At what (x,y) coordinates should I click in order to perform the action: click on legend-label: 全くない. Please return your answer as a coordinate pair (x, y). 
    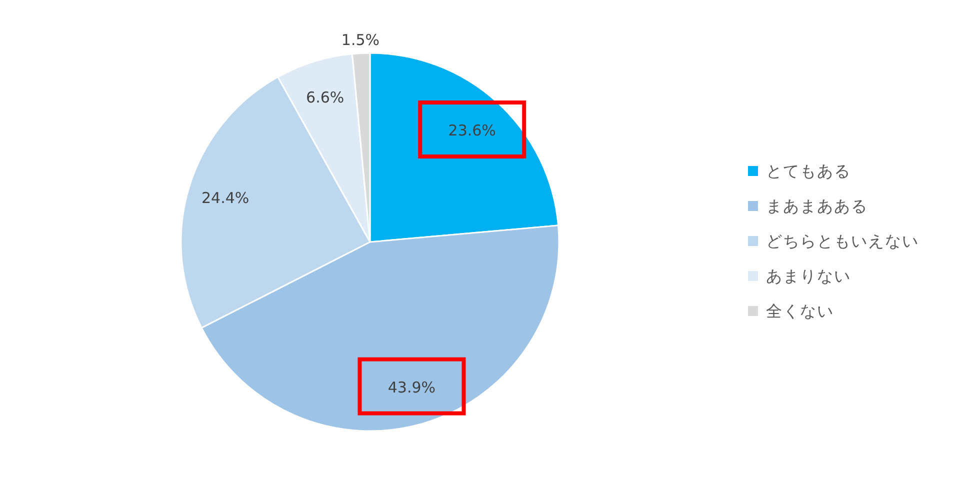
    Looking at the image, I should click on (800, 311).